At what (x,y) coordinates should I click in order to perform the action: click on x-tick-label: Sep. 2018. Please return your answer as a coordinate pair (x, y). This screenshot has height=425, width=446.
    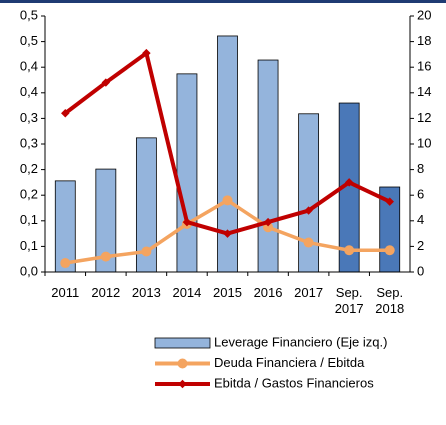
    Looking at the image, I should click on (390, 300).